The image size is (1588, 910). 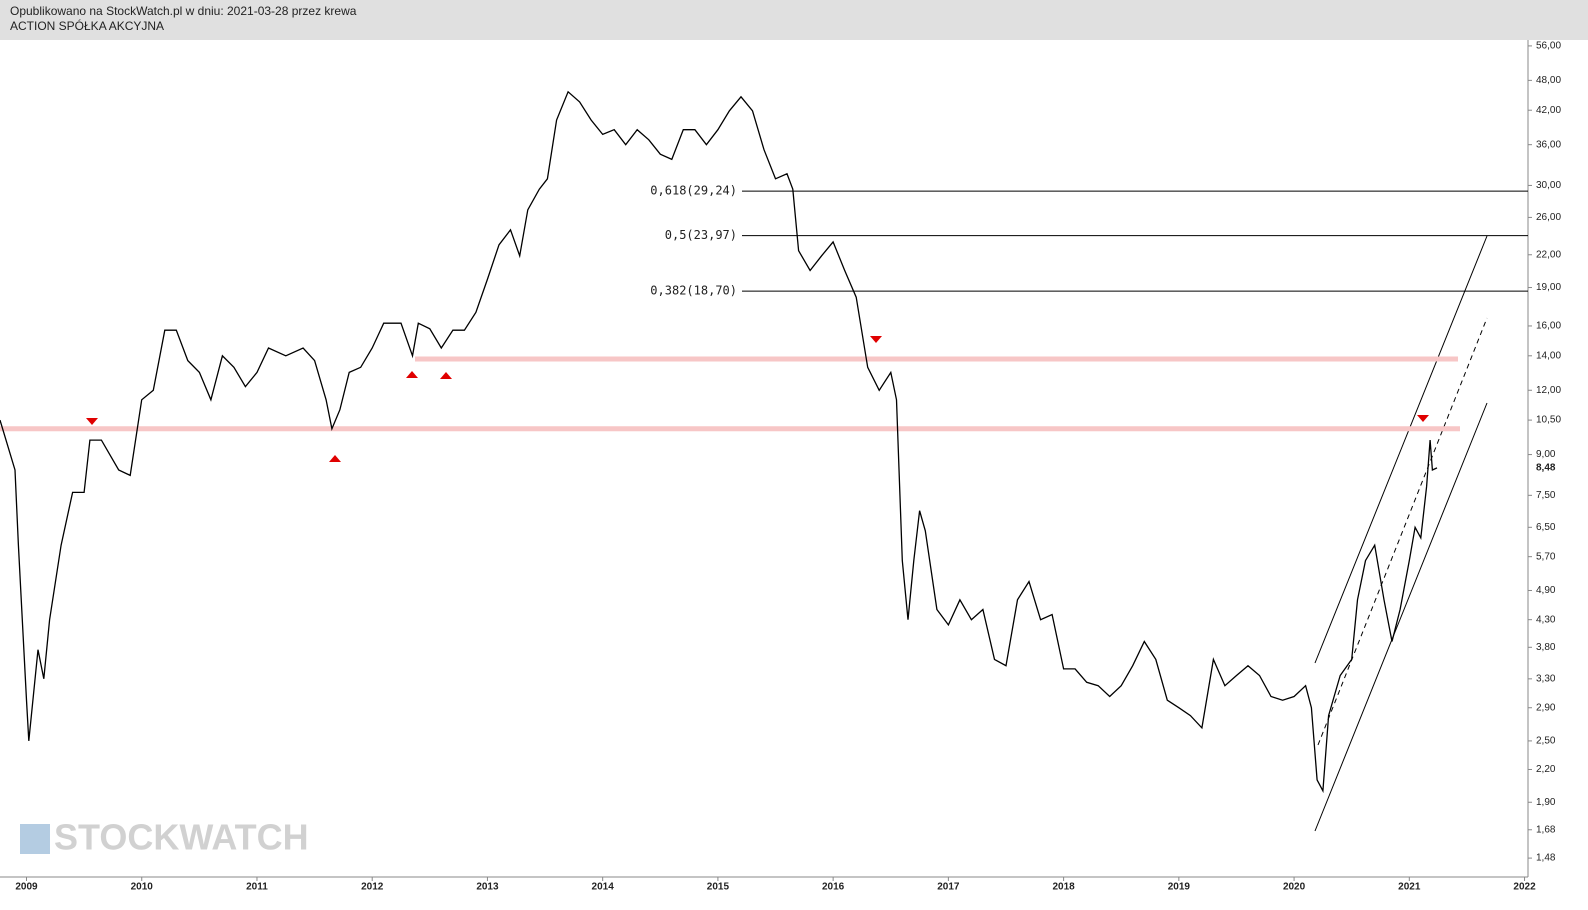 I want to click on watermark-text: STOCKWATCH, so click(x=181, y=837).